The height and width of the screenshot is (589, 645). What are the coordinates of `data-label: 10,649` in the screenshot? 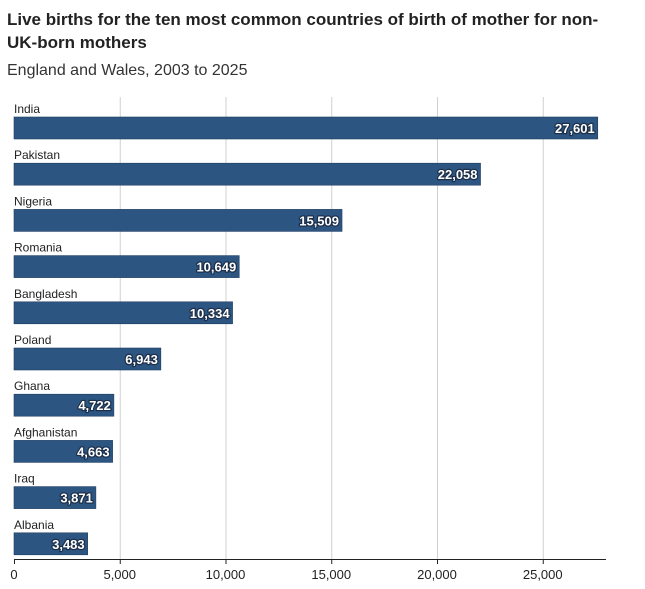 It's located at (216, 267).